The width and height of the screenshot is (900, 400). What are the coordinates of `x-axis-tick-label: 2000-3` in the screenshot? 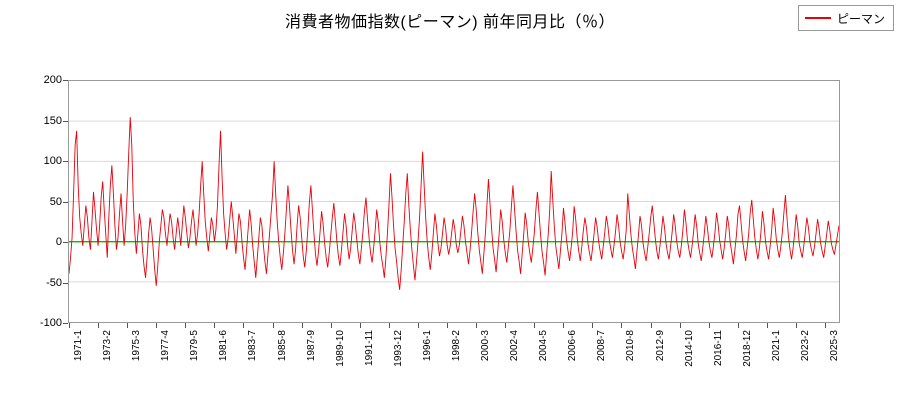 It's located at (486, 346).